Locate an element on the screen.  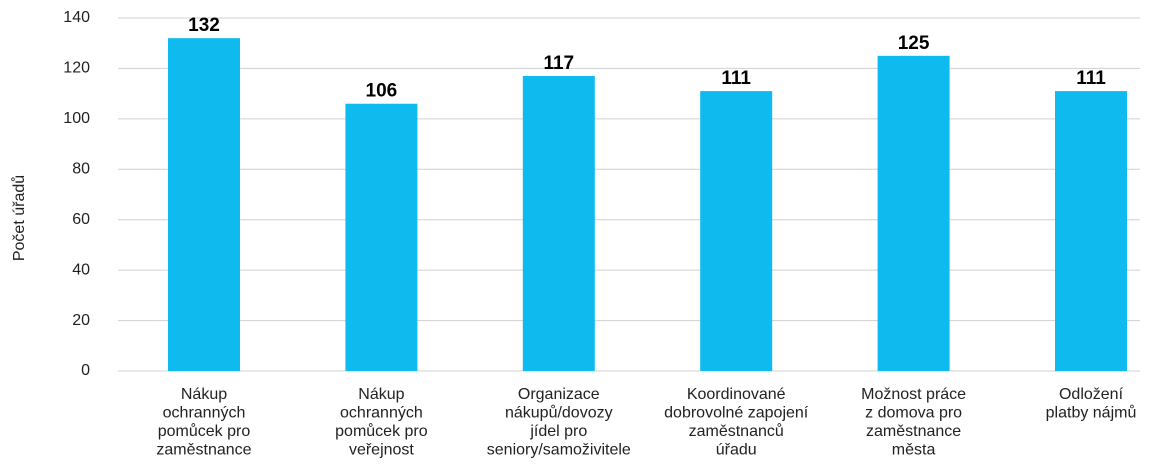
x-tick-label: Organizace is located at coordinates (559, 394).